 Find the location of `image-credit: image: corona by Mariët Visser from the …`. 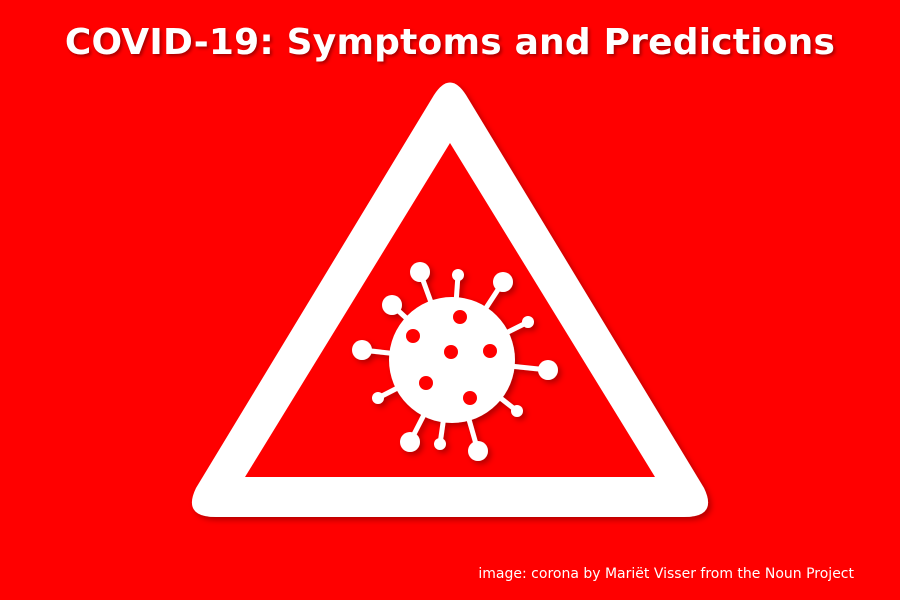

image-credit: image: corona by Mariët Visser from the … is located at coordinates (666, 574).